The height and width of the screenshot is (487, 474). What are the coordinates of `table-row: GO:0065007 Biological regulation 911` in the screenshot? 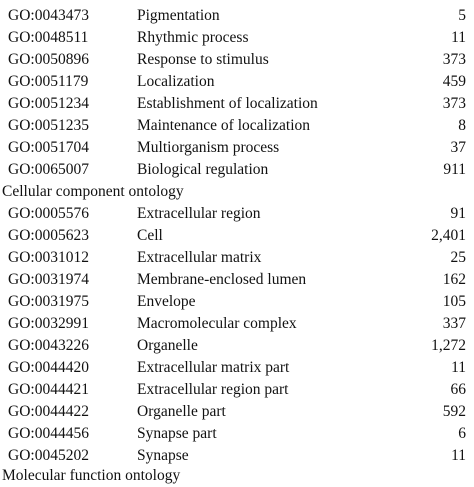 It's located at (237, 170).